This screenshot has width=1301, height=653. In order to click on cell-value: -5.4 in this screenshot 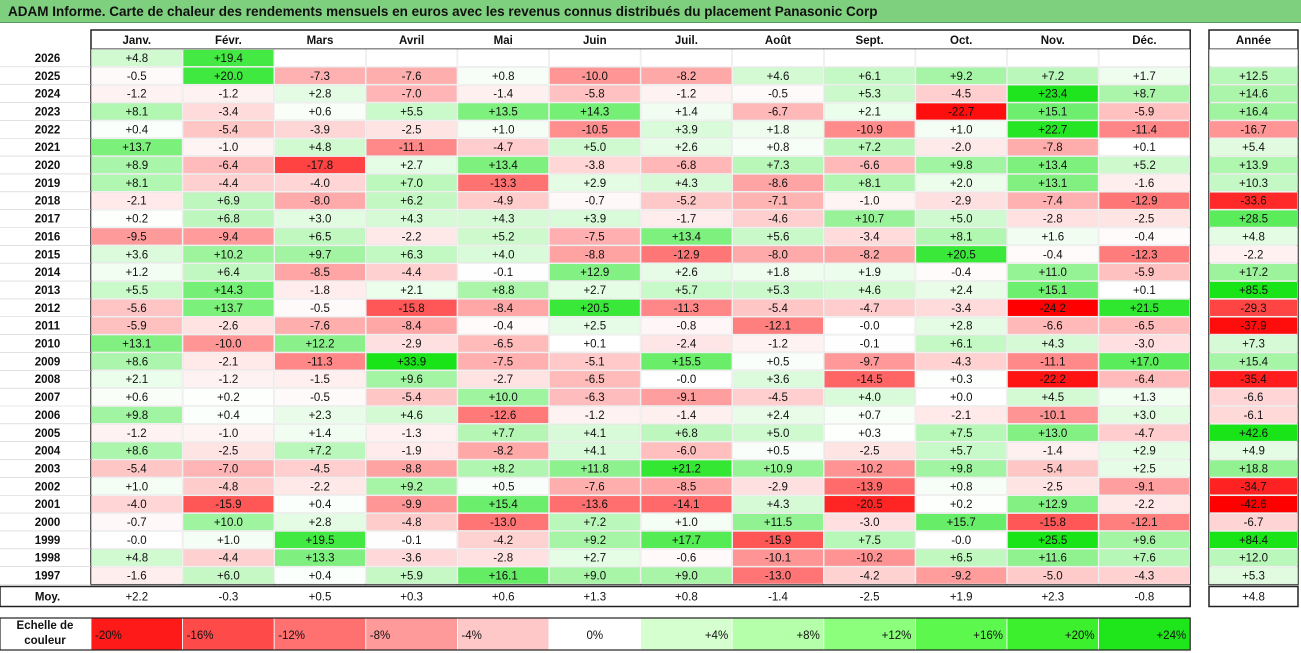, I will do `click(228, 130)`.